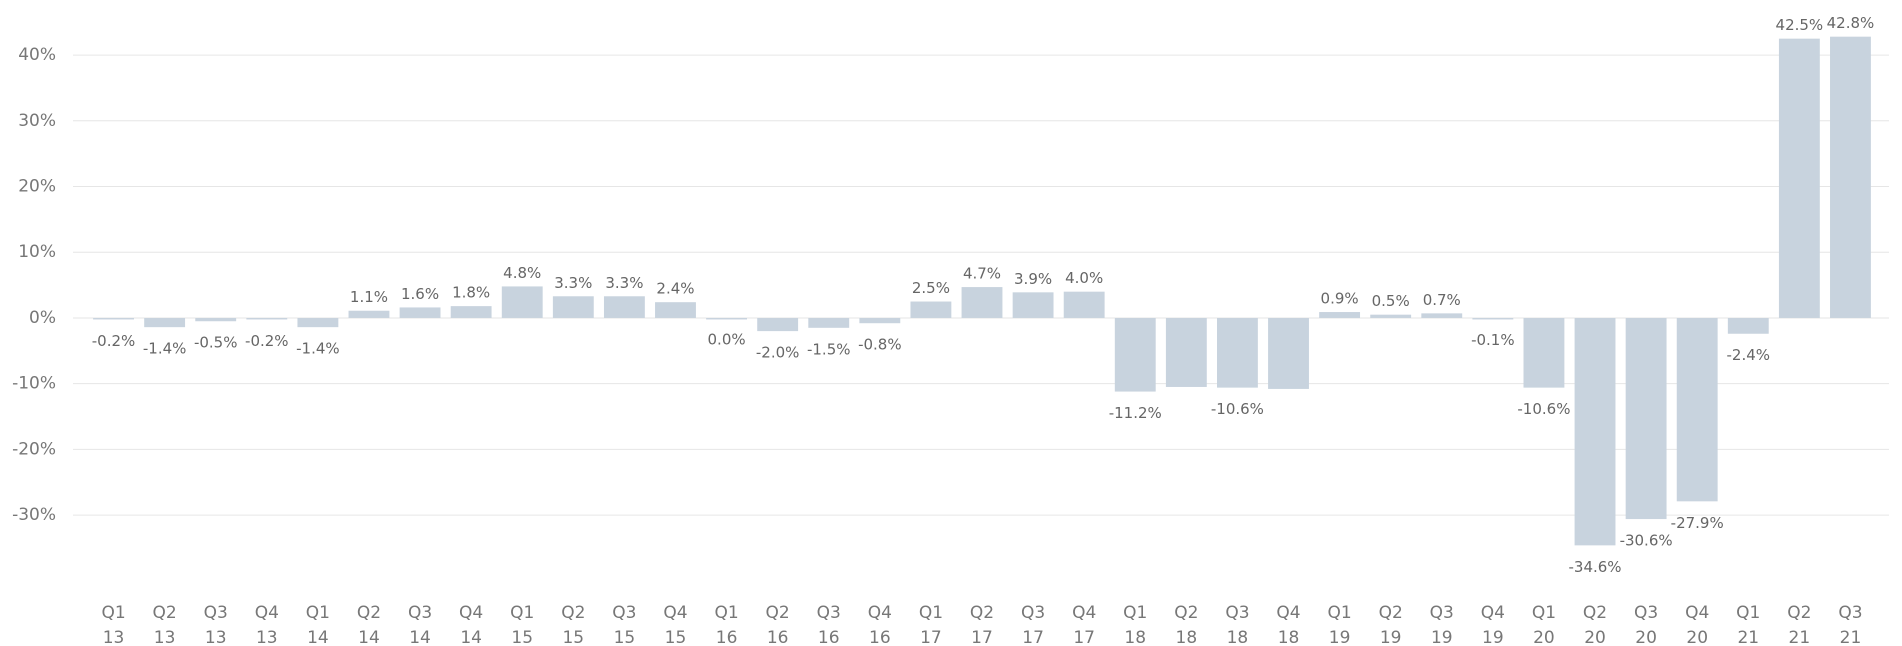 The height and width of the screenshot is (646, 1902). Describe the element at coordinates (1748, 637) in the screenshot. I see `x-tick-line: 21` at that location.